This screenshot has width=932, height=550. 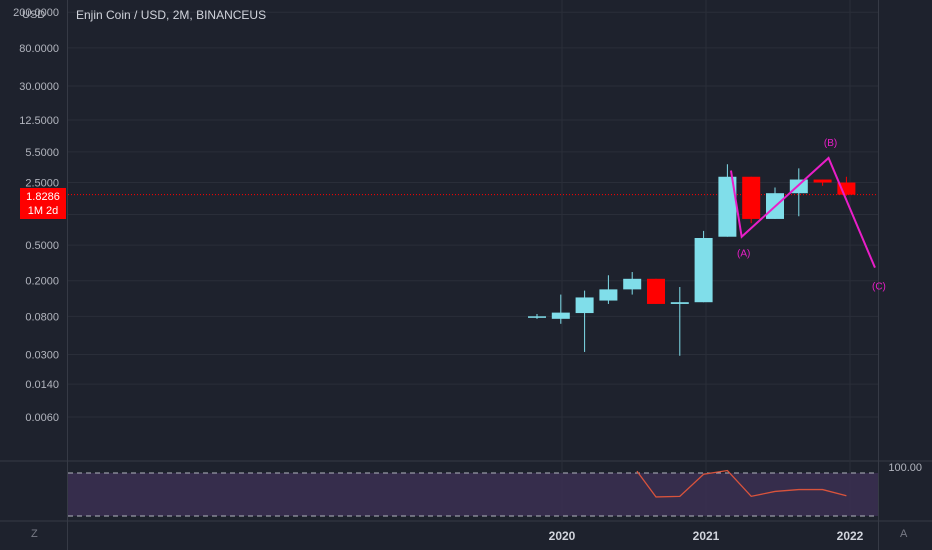 What do you see at coordinates (121, 15) in the screenshot?
I see `symbol-name: Enjin Coin / USD` at bounding box center [121, 15].